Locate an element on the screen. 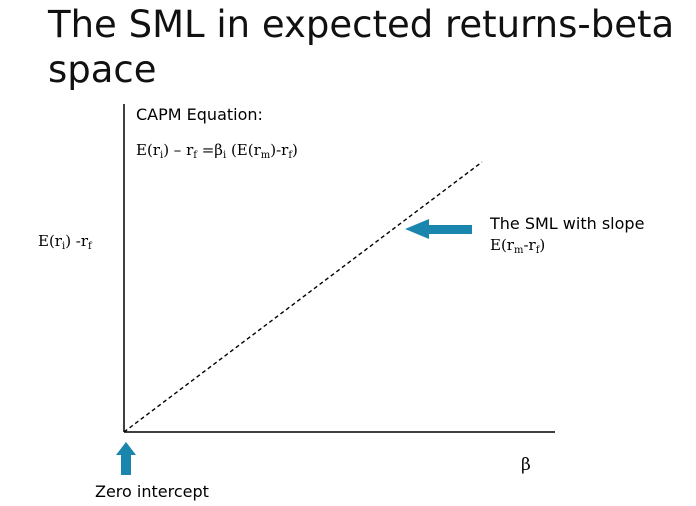 The image size is (696, 506). x-axis-label: β is located at coordinates (526, 465).